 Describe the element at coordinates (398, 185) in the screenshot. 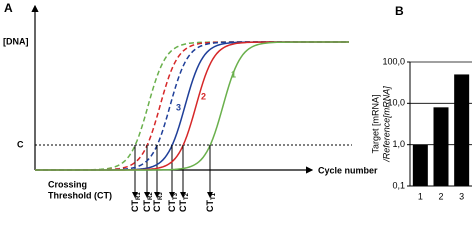

I see `y-tick-label: 0,1` at that location.